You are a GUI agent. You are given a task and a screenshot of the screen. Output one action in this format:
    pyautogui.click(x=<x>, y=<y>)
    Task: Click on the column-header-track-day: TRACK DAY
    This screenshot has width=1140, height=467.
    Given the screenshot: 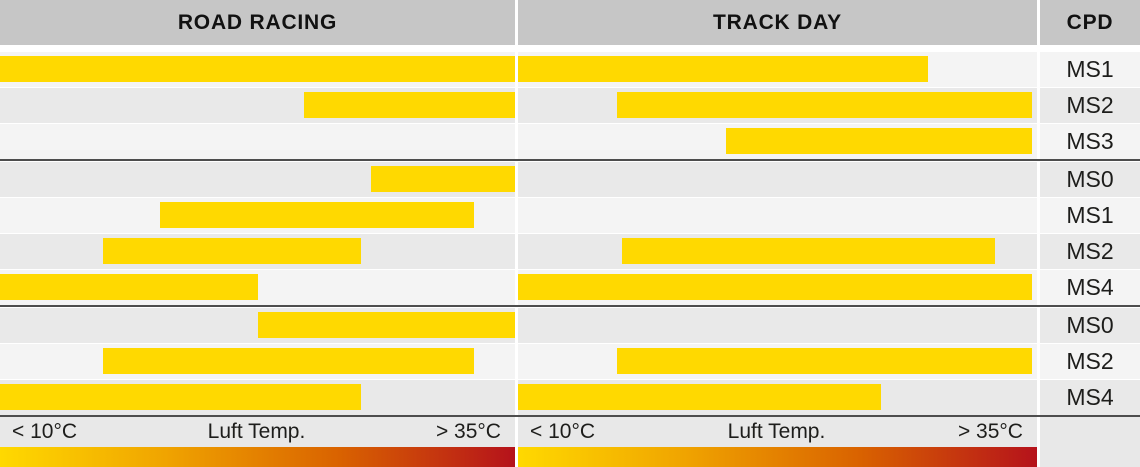 What is the action you would take?
    pyautogui.click(x=777, y=22)
    